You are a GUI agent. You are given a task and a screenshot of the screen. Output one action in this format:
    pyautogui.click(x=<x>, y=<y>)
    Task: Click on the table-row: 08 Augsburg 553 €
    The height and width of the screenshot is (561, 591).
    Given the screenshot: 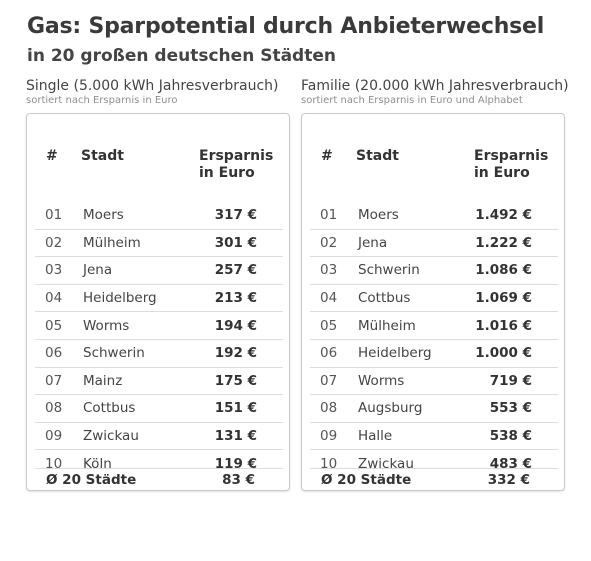 What is the action you would take?
    pyautogui.click(x=434, y=409)
    